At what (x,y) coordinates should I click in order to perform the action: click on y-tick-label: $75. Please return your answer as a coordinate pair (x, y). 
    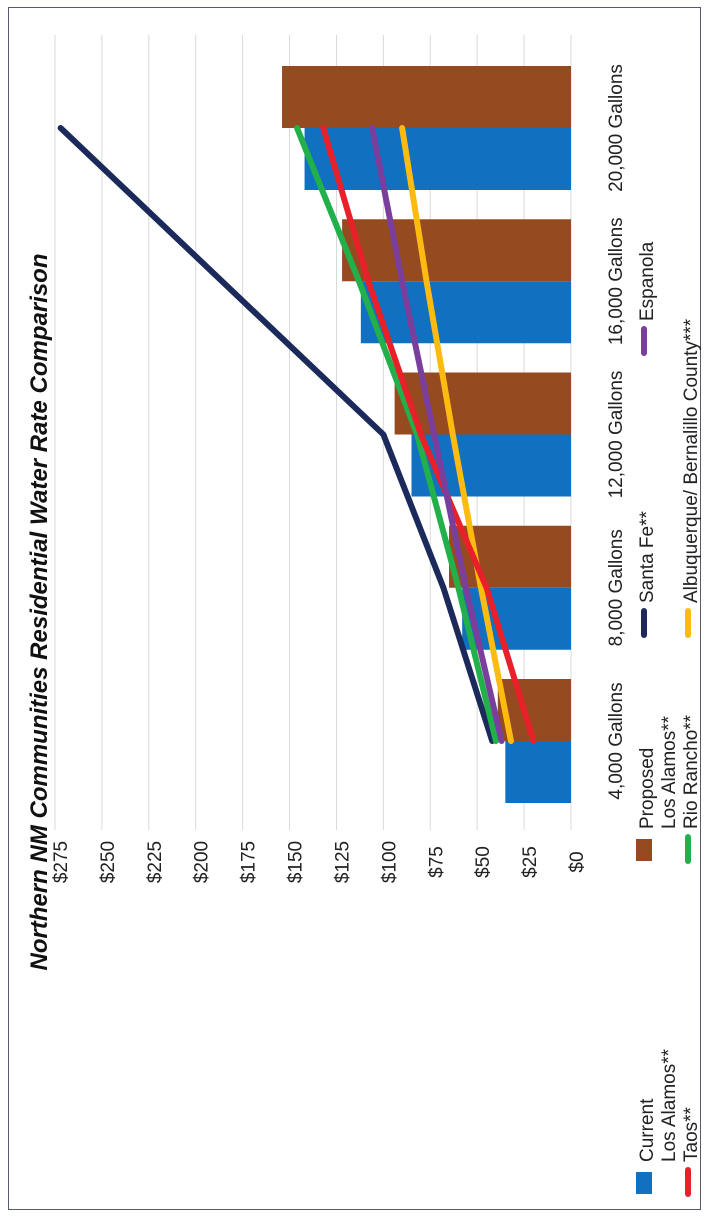
    Looking at the image, I should click on (436, 862).